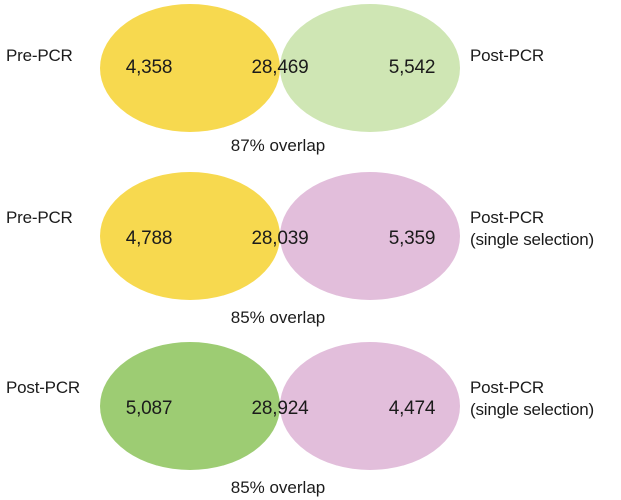 This screenshot has width=621, height=500. What do you see at coordinates (43, 387) in the screenshot?
I see `left-set-label: Post-PCR` at bounding box center [43, 387].